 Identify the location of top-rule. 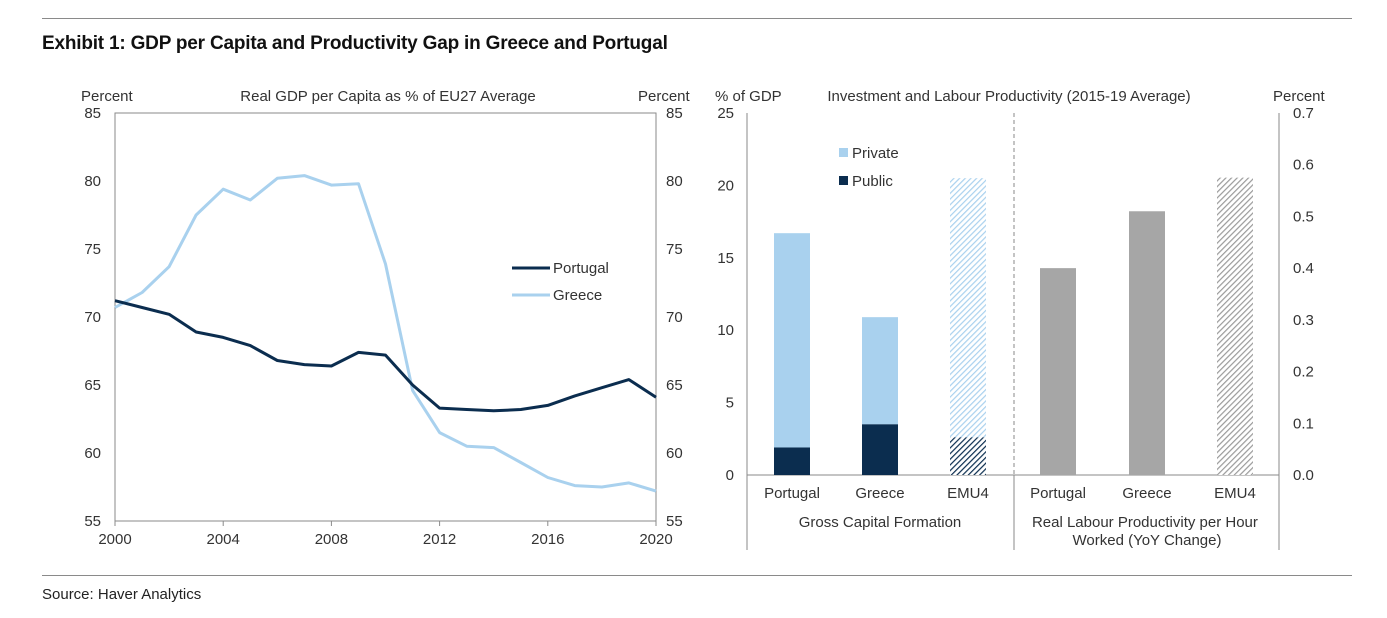
(697, 18).